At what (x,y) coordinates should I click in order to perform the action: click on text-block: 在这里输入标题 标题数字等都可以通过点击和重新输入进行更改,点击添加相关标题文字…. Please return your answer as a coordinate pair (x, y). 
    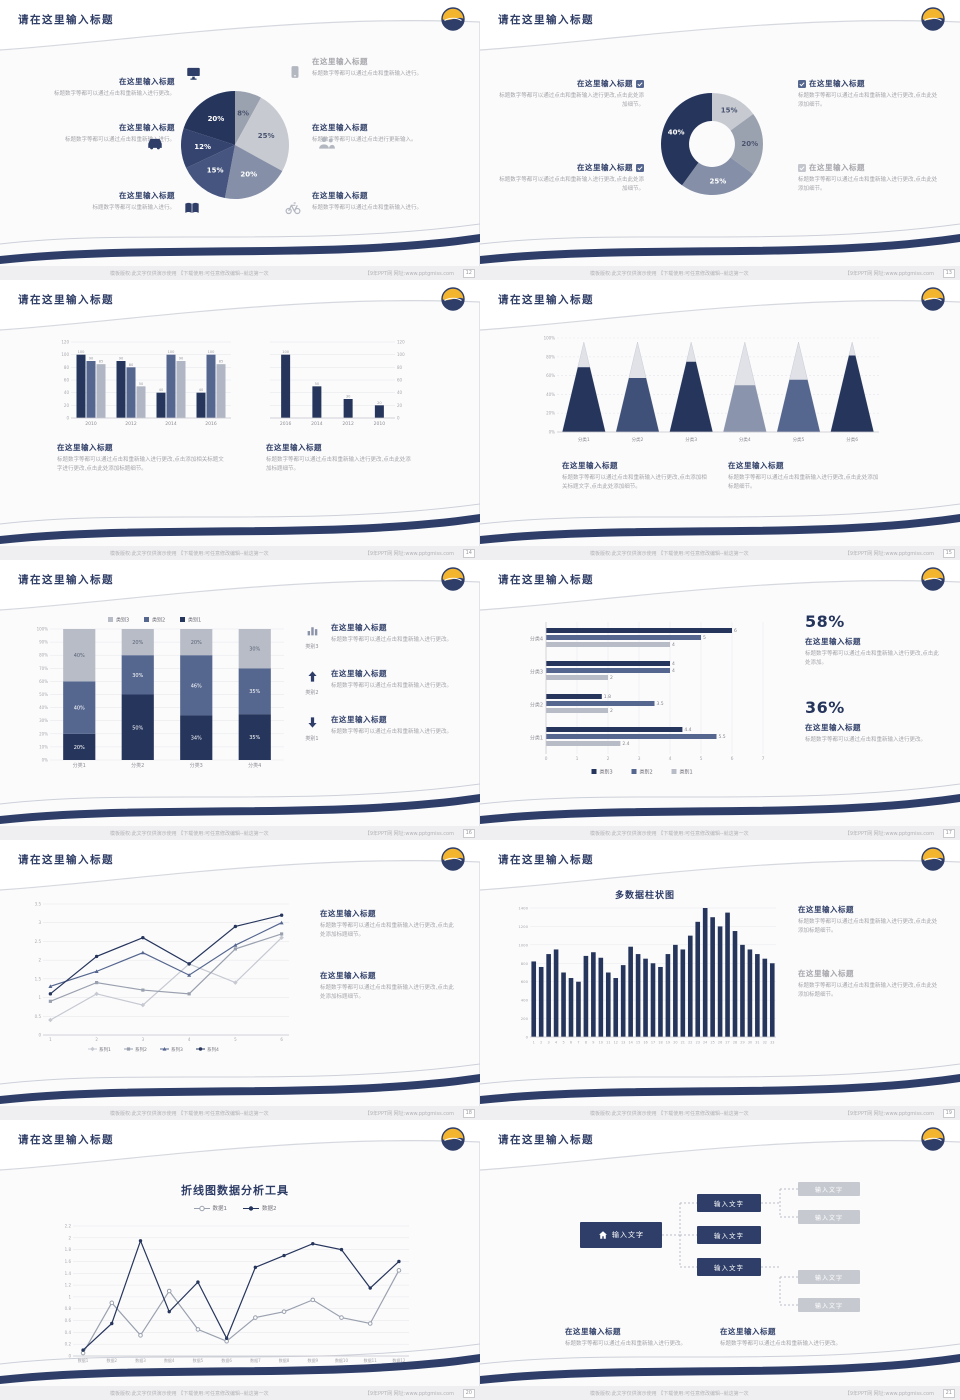
    Looking at the image, I should click on (141, 458).